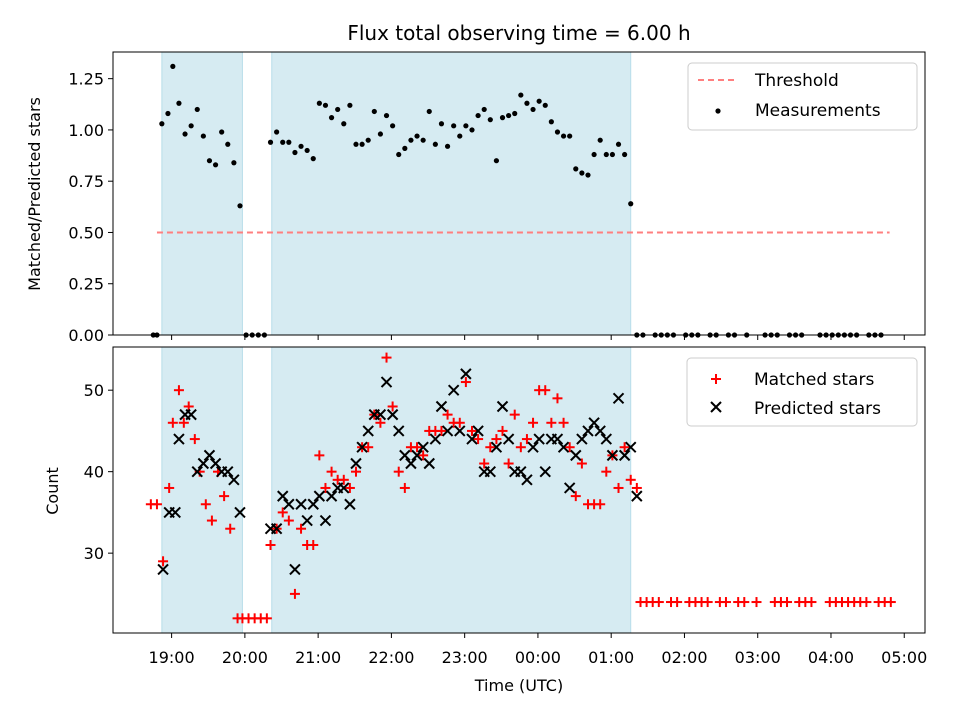  What do you see at coordinates (796, 81) in the screenshot?
I see `legend-threshold-label: Threshold` at bounding box center [796, 81].